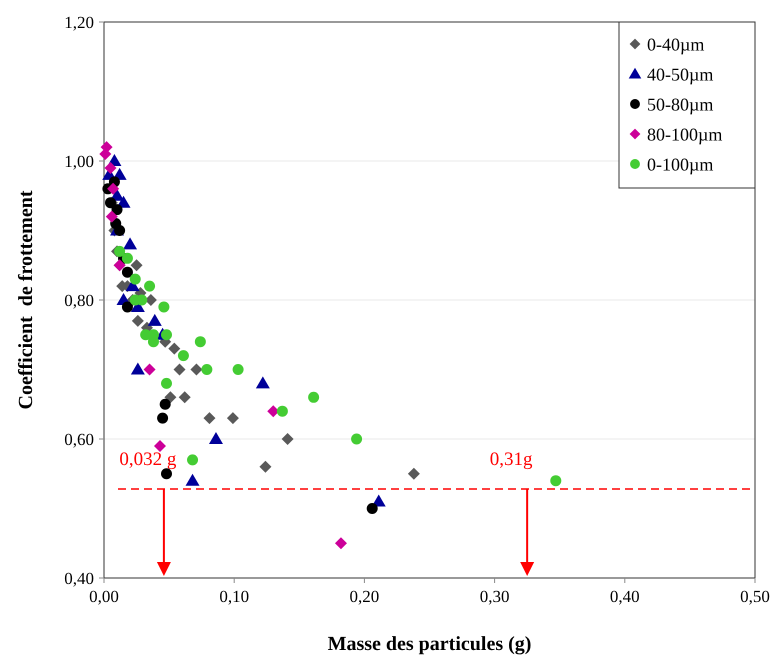  Describe the element at coordinates (495, 596) in the screenshot. I see `x-tick-label: 0,30` at that location.